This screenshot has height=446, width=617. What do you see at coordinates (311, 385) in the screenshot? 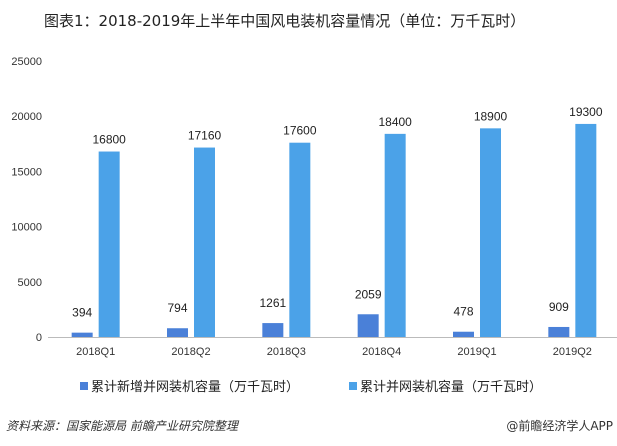
I see `legend: 累计新增并网装机容量（万千瓦时） 累计并网装机容量（万千瓦时）` at bounding box center [311, 385].